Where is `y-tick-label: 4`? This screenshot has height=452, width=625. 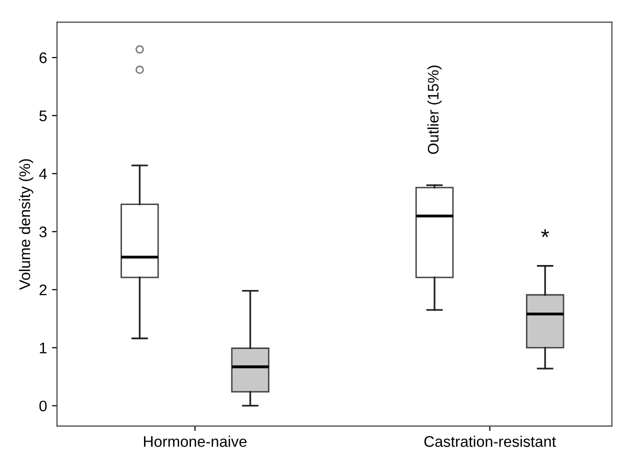
y-tick-label: 4 is located at coordinates (43, 174).